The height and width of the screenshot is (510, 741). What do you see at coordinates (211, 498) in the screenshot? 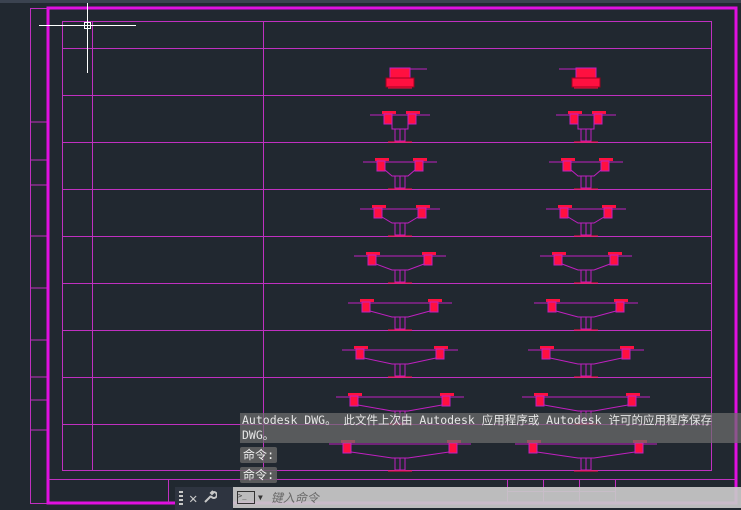
I see `wrench-icon` at bounding box center [211, 498].